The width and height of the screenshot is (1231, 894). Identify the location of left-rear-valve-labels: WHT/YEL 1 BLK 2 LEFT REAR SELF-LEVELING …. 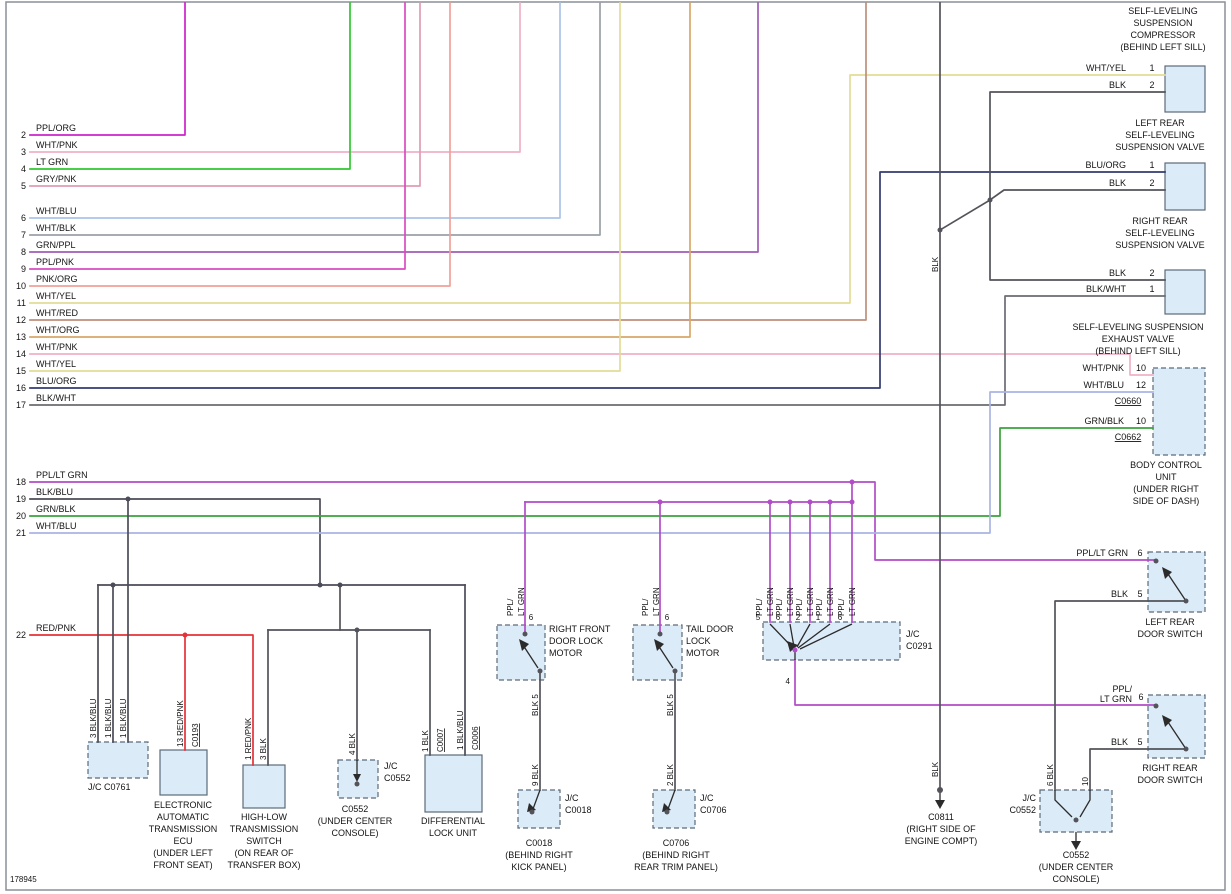
(1145, 107).